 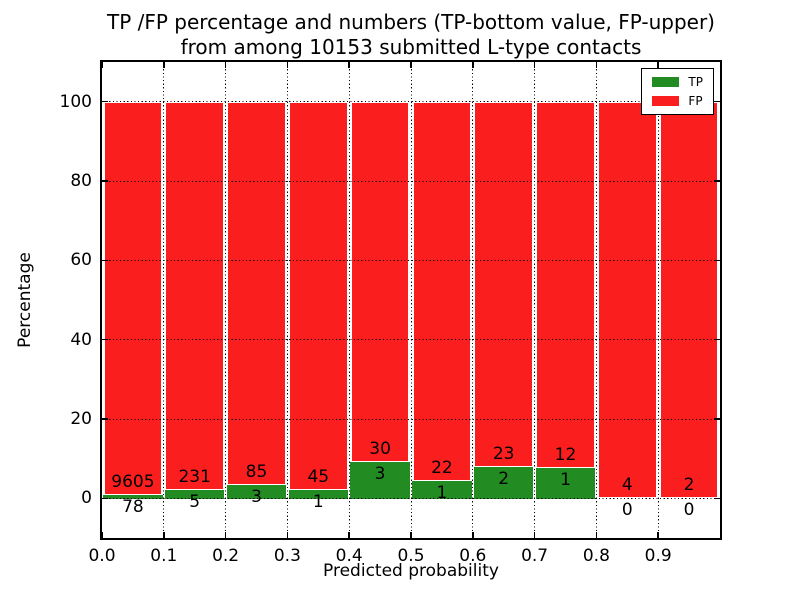 I want to click on y-tick-label: 0, so click(x=86, y=498).